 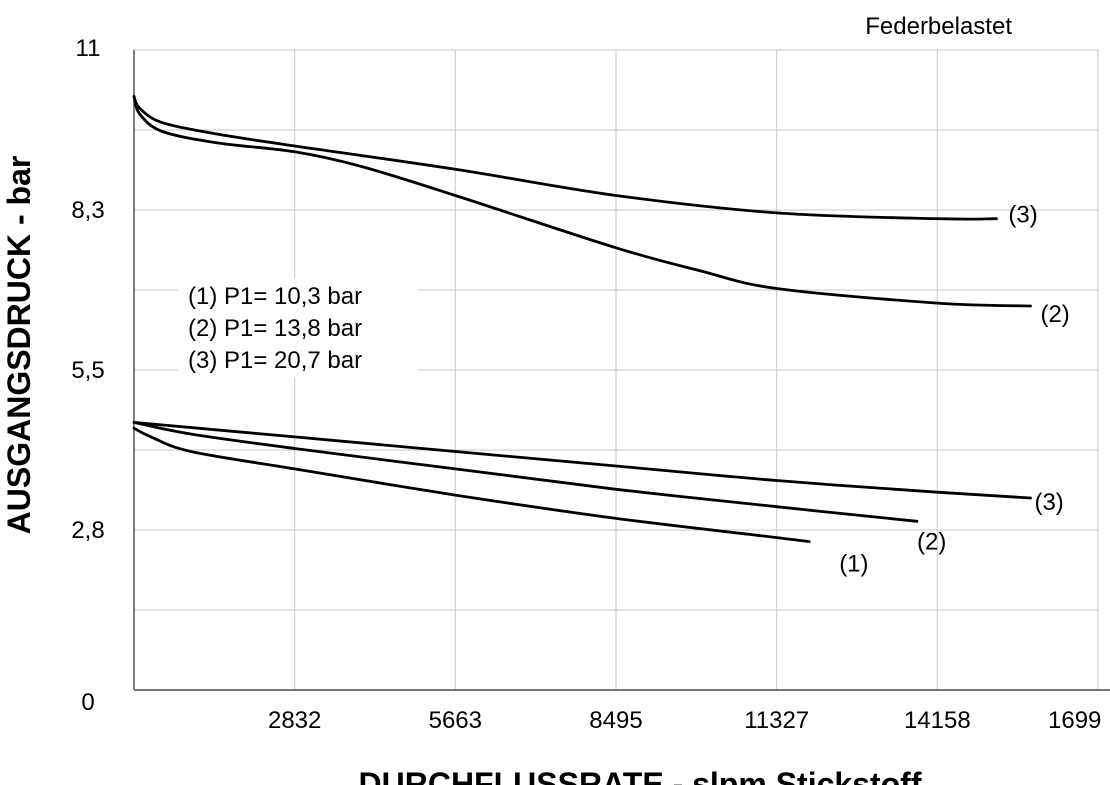 What do you see at coordinates (87, 210) in the screenshot?
I see `y-tick-label: 8,3` at bounding box center [87, 210].